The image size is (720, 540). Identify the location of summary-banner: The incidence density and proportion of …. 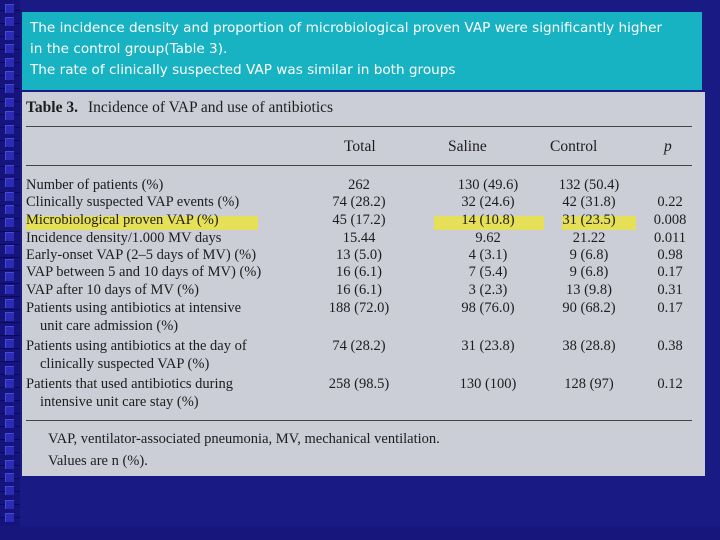
(362, 51).